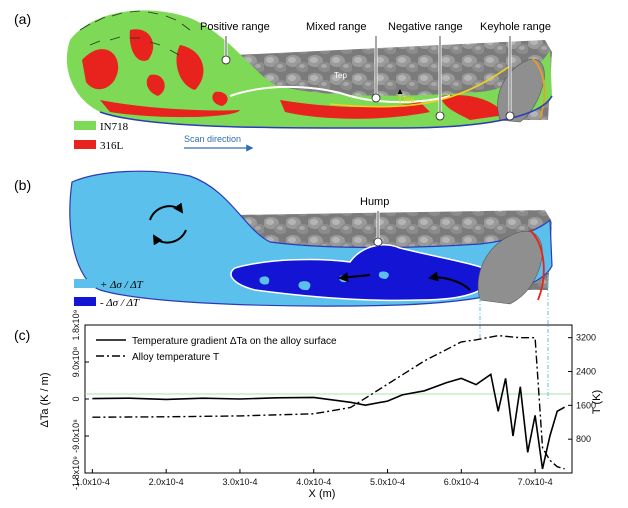  Describe the element at coordinates (22, 19) in the screenshot. I see `panel-a-label: (a)` at that location.